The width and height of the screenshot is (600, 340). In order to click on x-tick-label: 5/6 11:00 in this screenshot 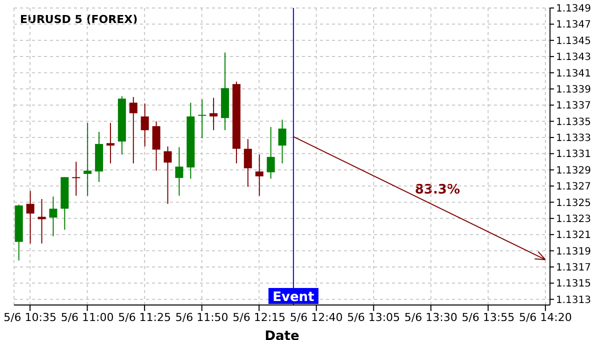, I will do `click(87, 317)`.